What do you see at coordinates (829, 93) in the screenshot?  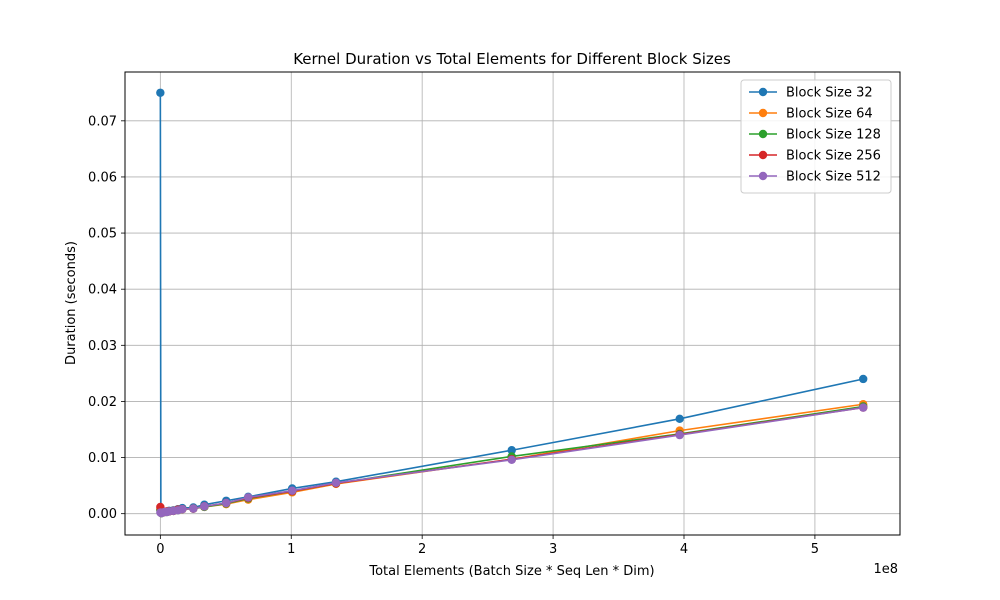 I see `legend-label: Block Size 32` at bounding box center [829, 93].